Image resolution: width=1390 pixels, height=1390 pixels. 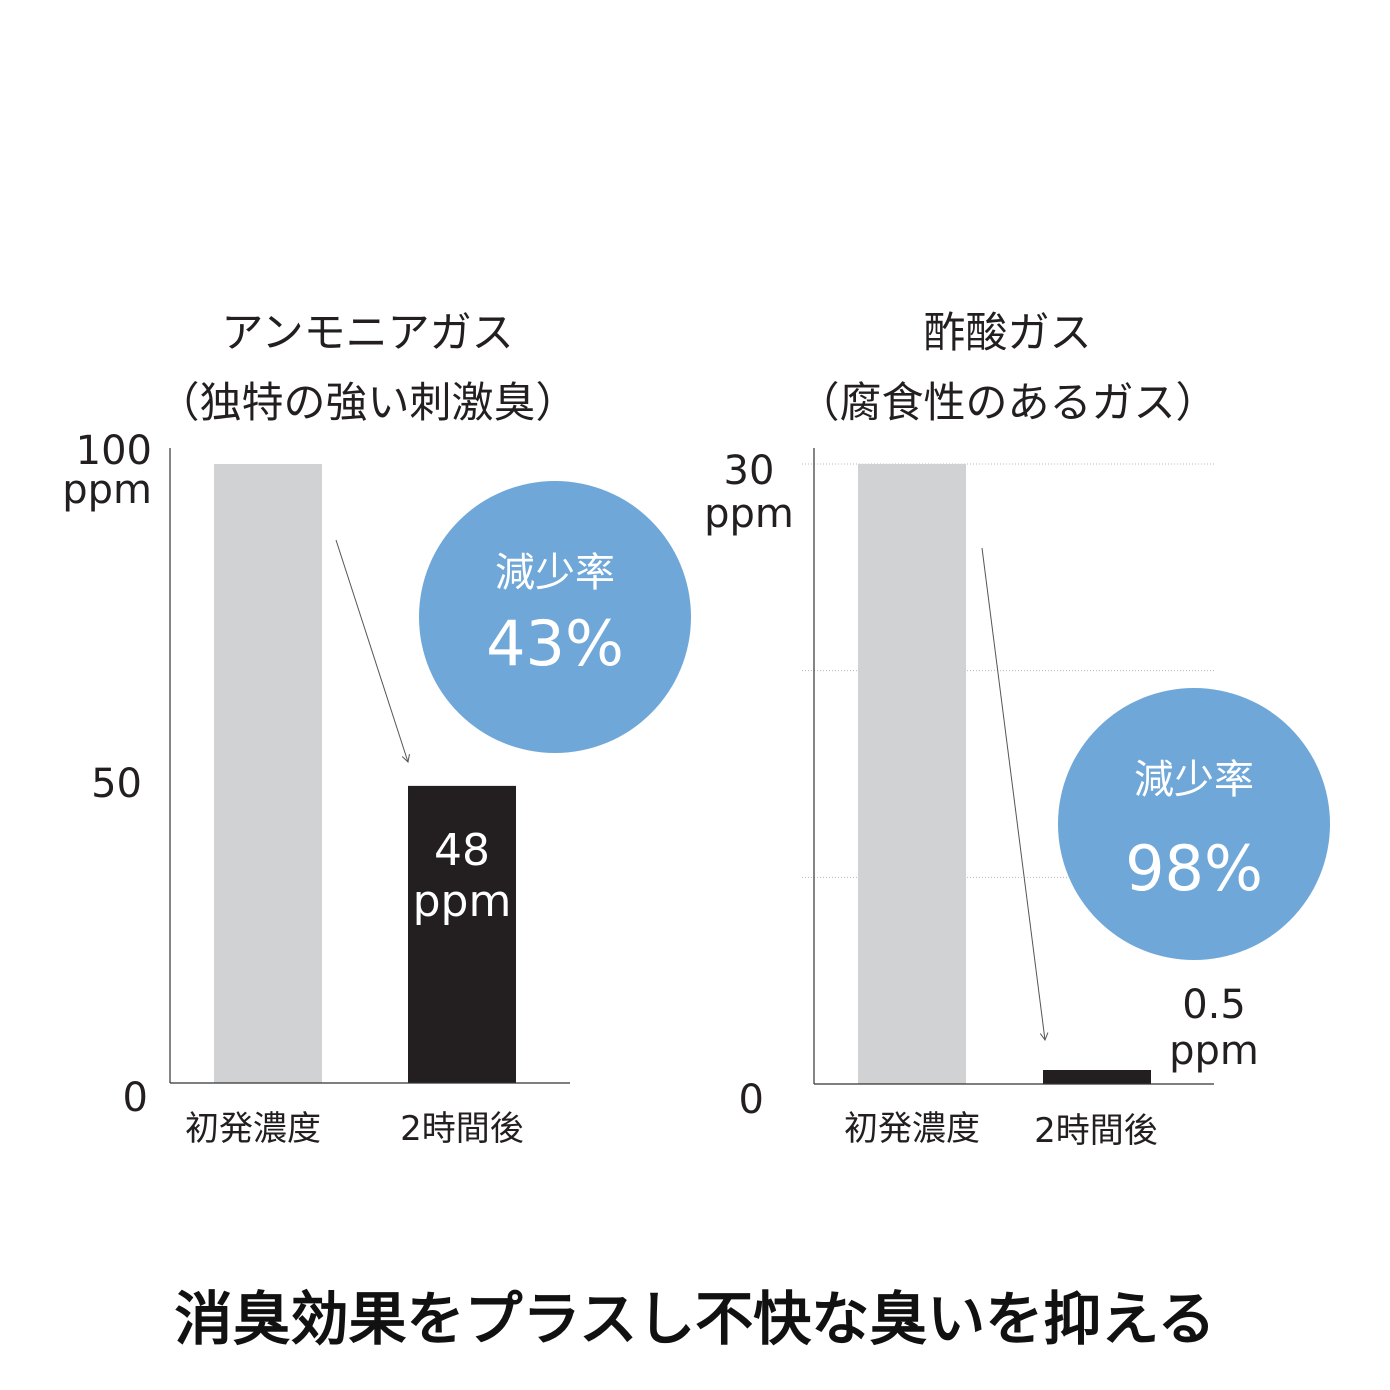 I want to click on reduction-value: 98%, so click(x=1194, y=868).